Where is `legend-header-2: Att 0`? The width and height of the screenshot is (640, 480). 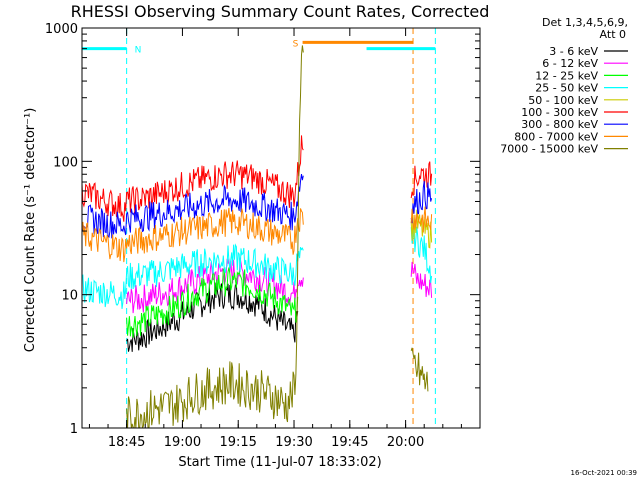 legend-header-2: Att 0 is located at coordinates (613, 34).